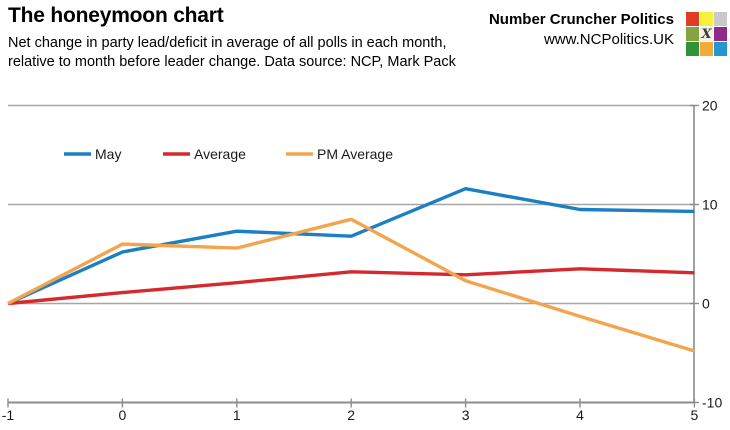 Image resolution: width=730 pixels, height=430 pixels. Describe the element at coordinates (355, 154) in the screenshot. I see `legend-label-pm-average: PM Average` at that location.